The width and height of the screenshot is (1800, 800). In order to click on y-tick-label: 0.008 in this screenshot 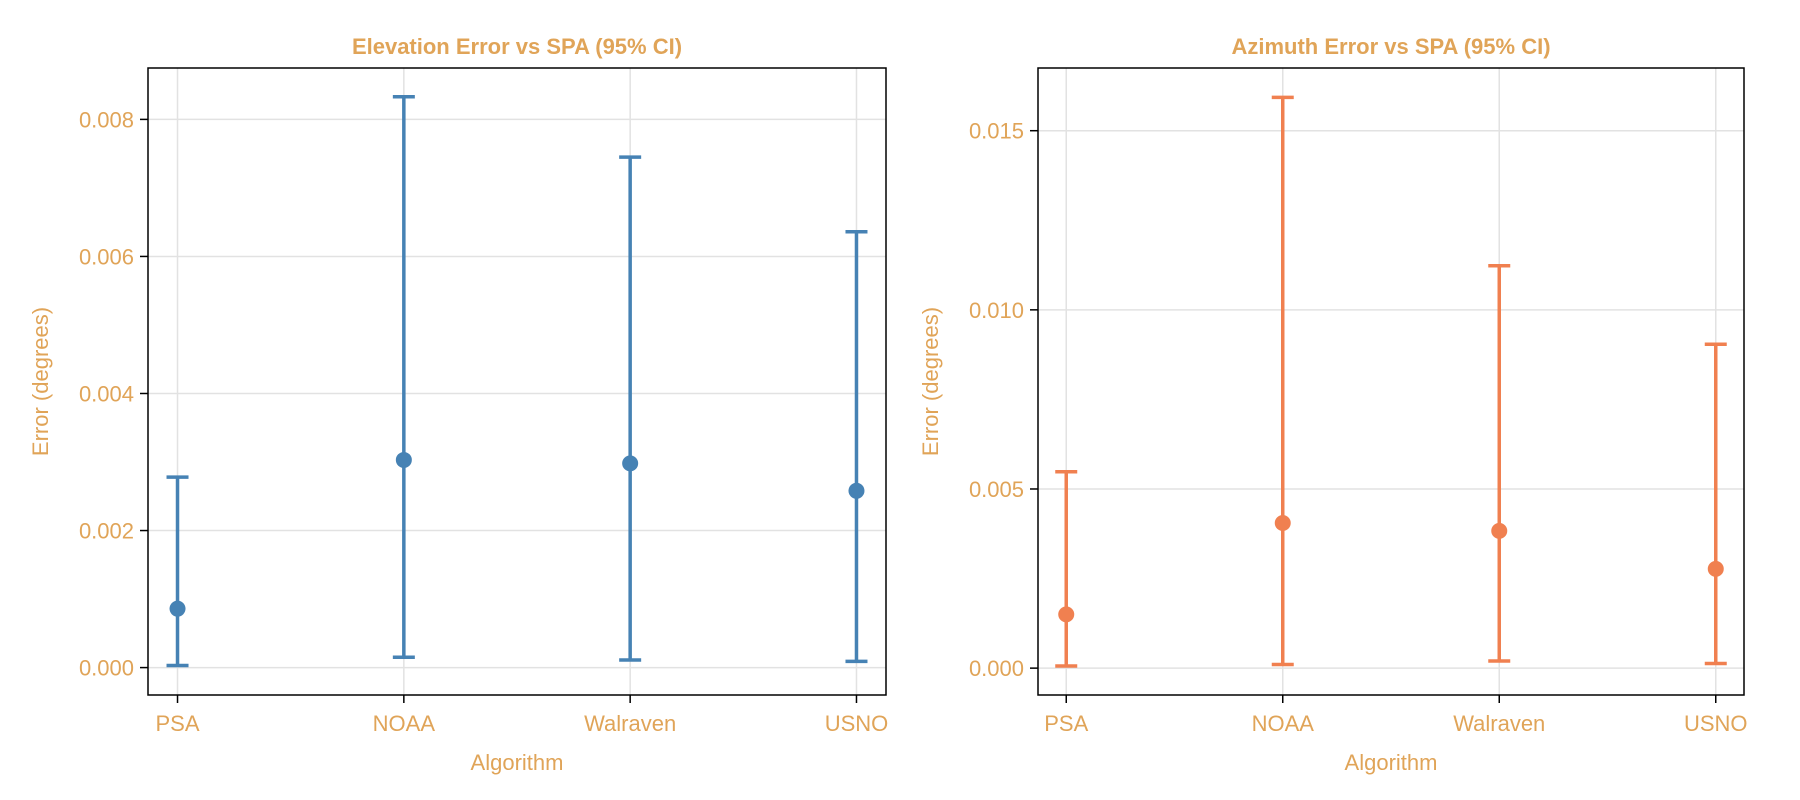, I will do `click(106, 119)`.